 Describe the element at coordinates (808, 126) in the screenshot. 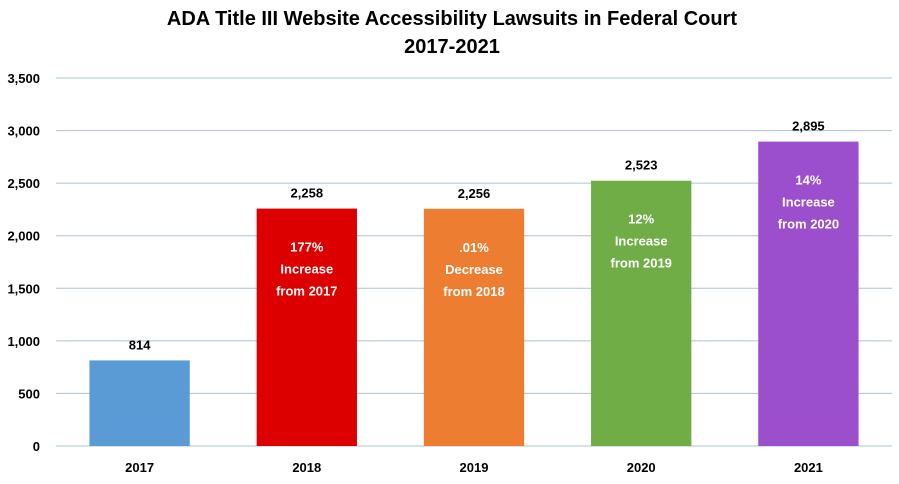

I see `value-label-2021: 2,895` at that location.